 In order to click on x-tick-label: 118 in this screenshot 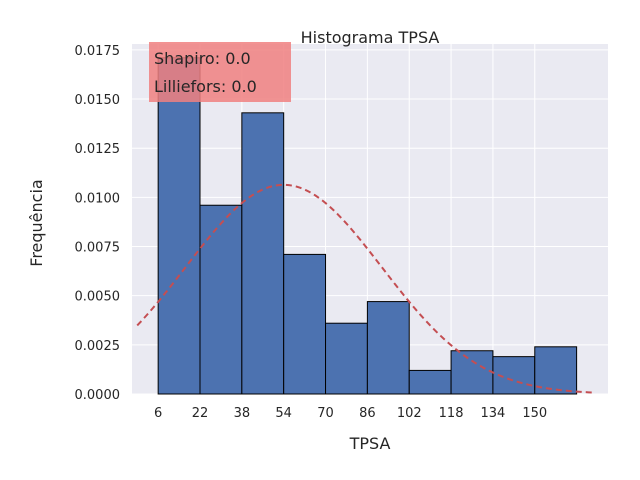, I will do `click(451, 413)`.